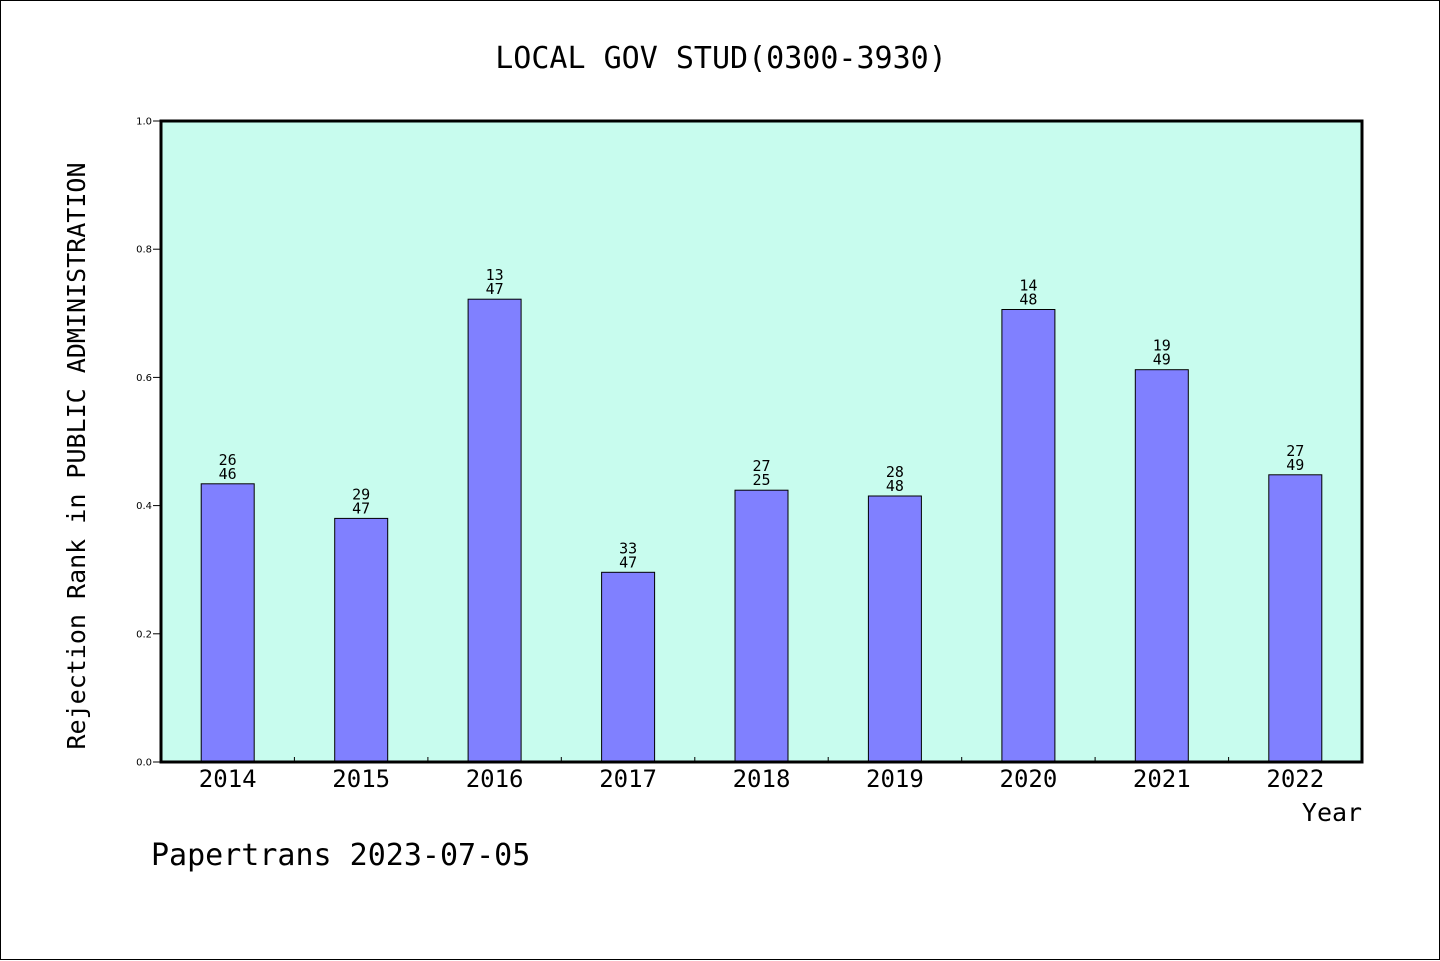  Describe the element at coordinates (495, 289) in the screenshot. I see `bar-label-bottom-2016: 47` at that location.